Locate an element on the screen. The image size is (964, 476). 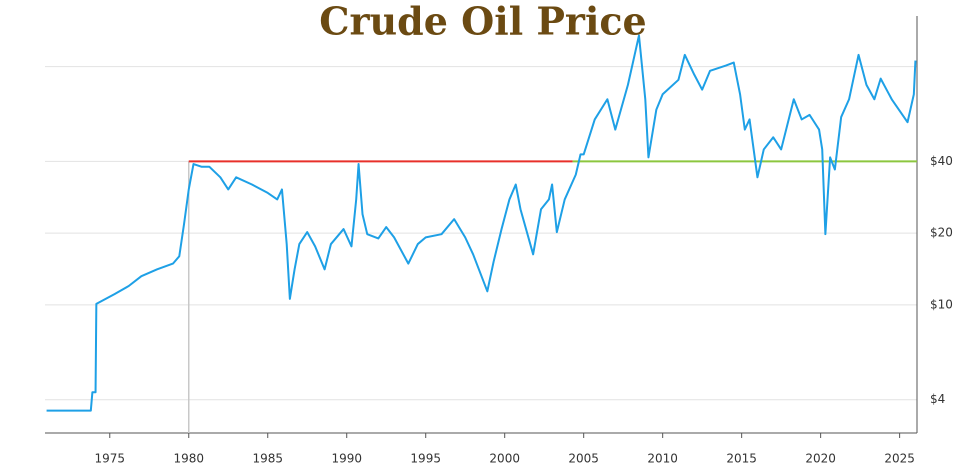
y-tick-label: $4 is located at coordinates (937, 399).